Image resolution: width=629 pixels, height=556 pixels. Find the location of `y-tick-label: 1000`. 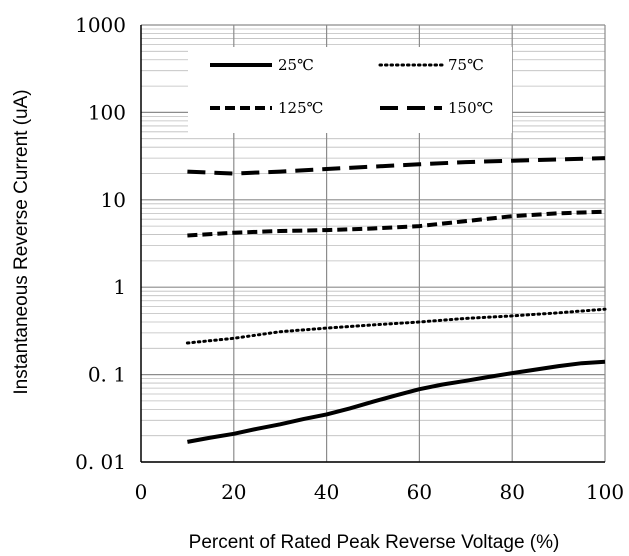

y-tick-label: 1000 is located at coordinates (100, 25).